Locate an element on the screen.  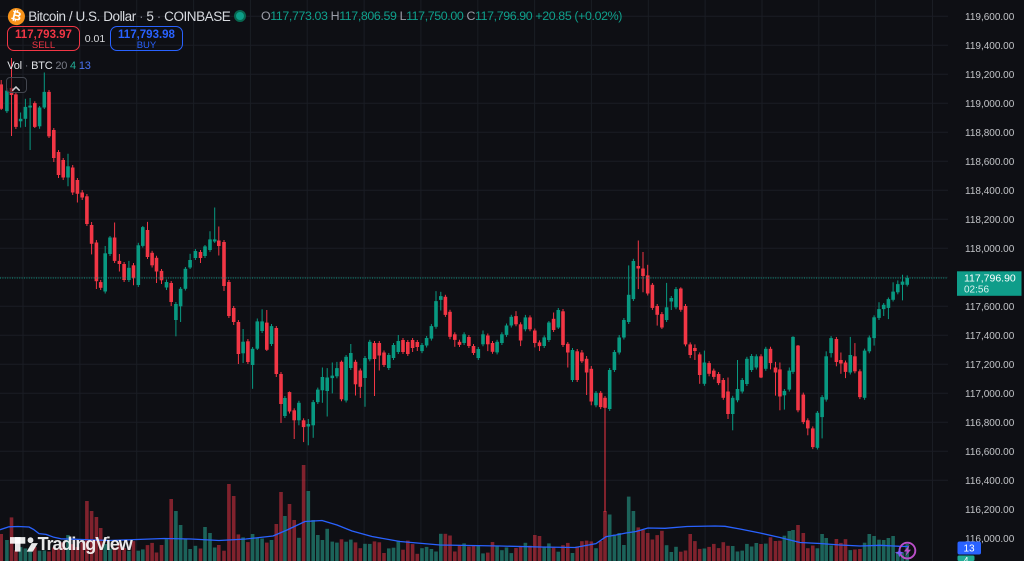
svg-text: 117,200.00 is located at coordinates (990, 365).